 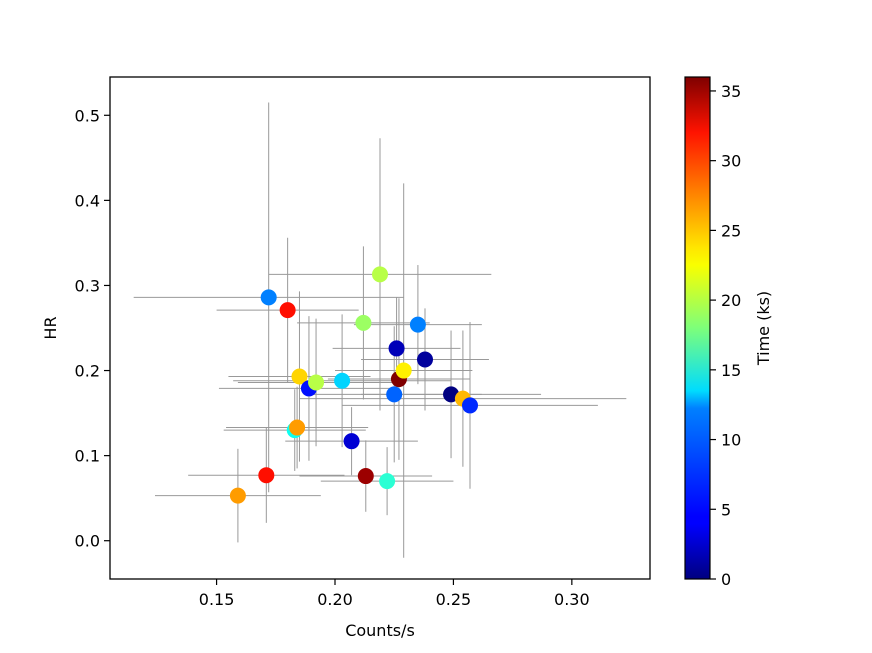 What do you see at coordinates (87, 115) in the screenshot?
I see `y-tick-label-5: 0.5` at bounding box center [87, 115].